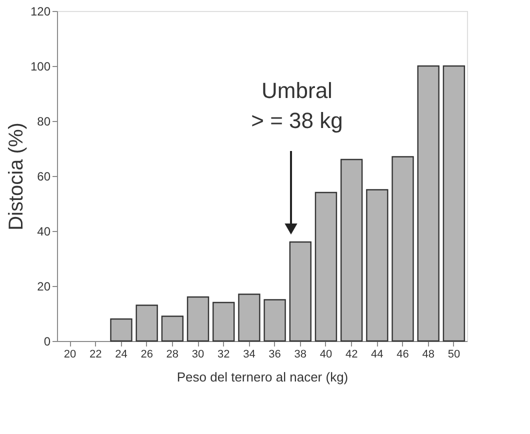 This screenshot has width=530, height=434. What do you see at coordinates (146, 354) in the screenshot?
I see `x-tick-label: 26` at bounding box center [146, 354].